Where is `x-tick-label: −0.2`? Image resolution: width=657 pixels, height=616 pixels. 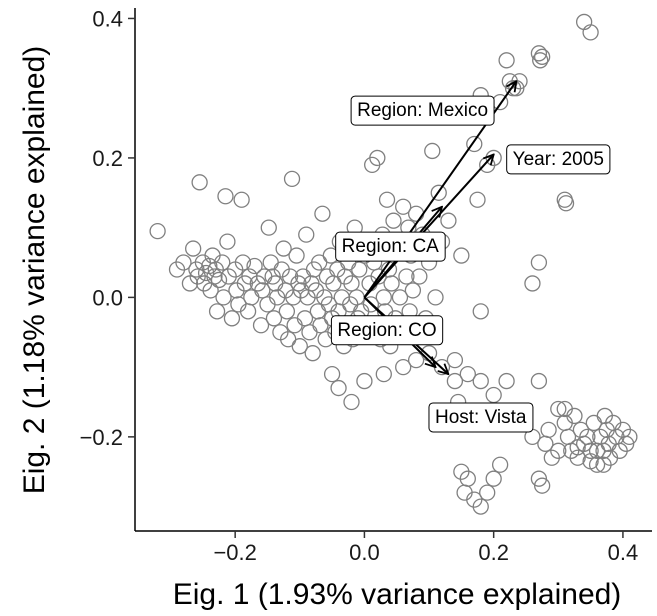
x-tick-label: −0.2 is located at coordinates (234, 552).